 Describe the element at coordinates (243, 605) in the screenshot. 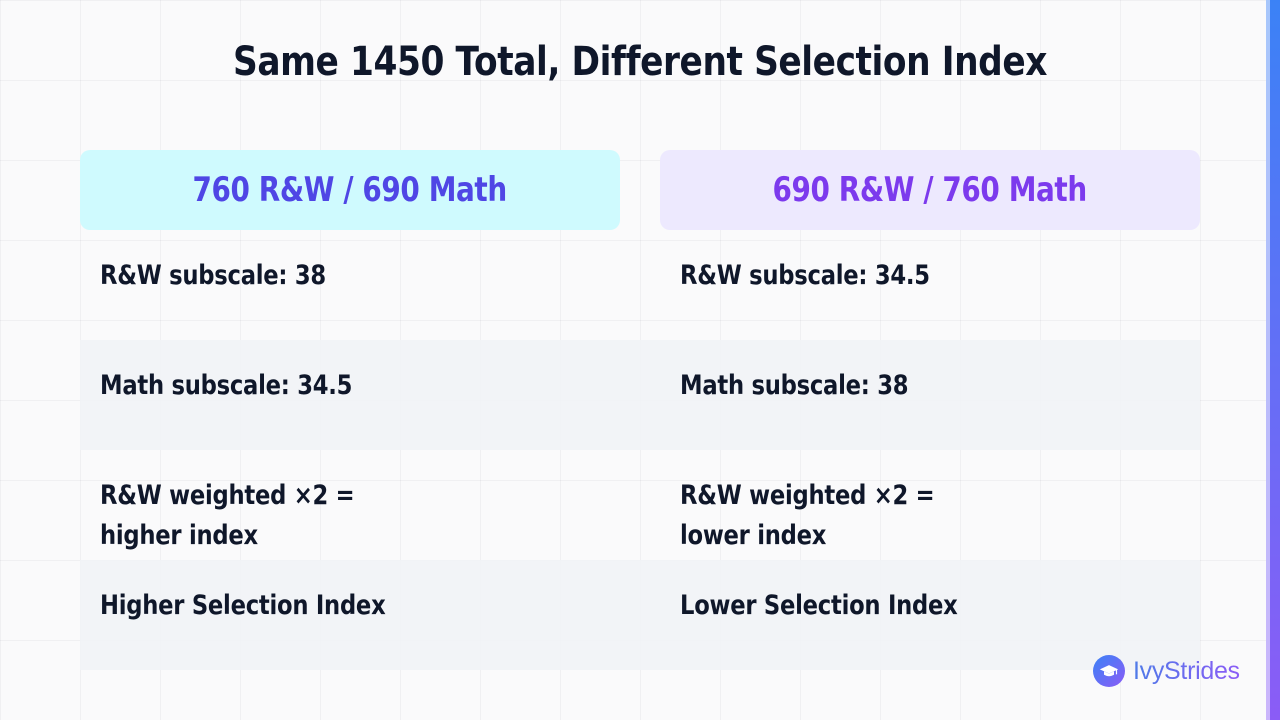

I see `left-selection-index-result: Higher Selection Index` at that location.